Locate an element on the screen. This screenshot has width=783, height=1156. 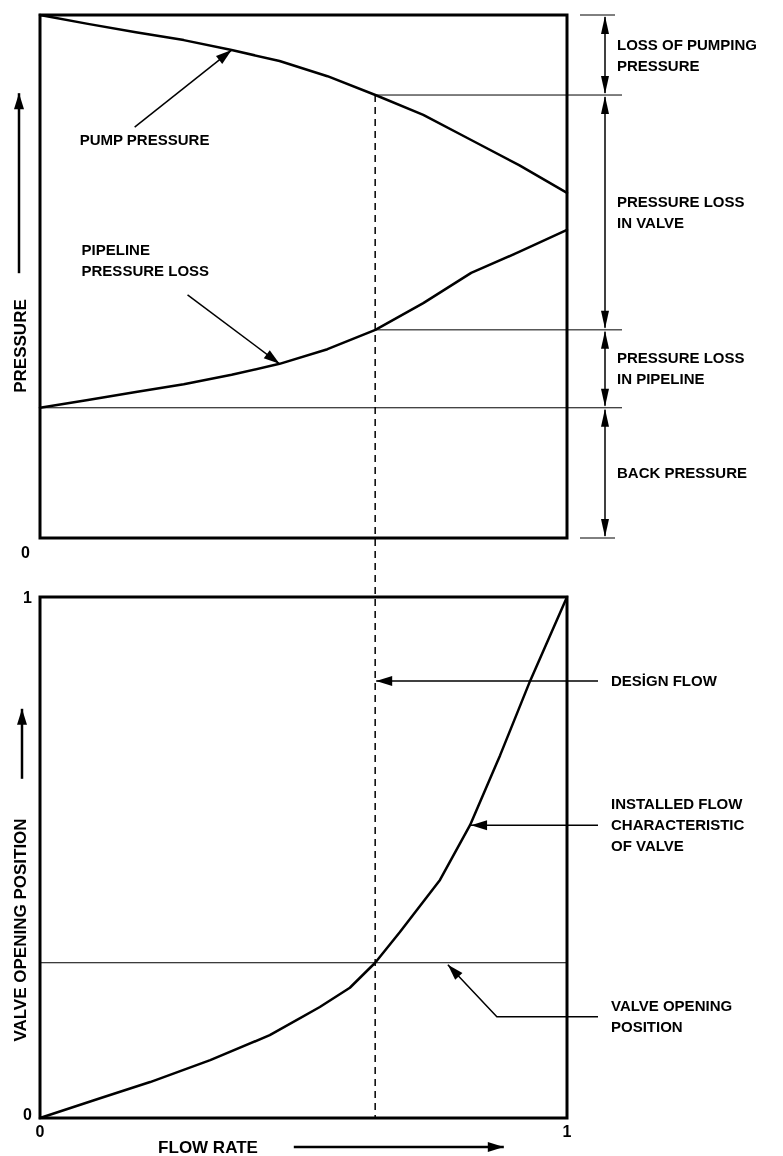
annotation: DESİGN FLOW is located at coordinates (664, 680).